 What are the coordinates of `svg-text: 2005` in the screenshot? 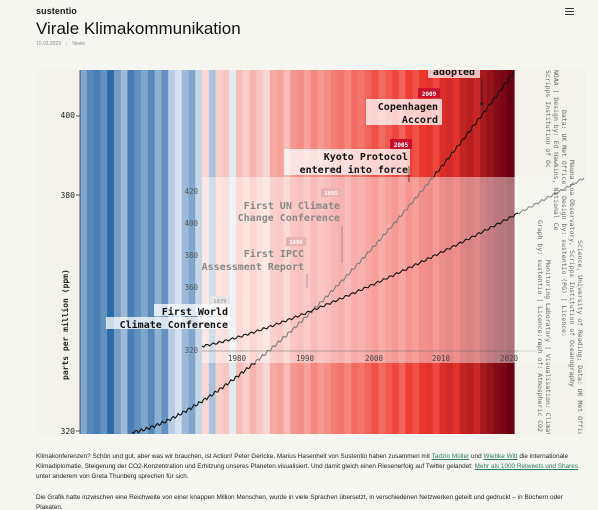 It's located at (401, 145).